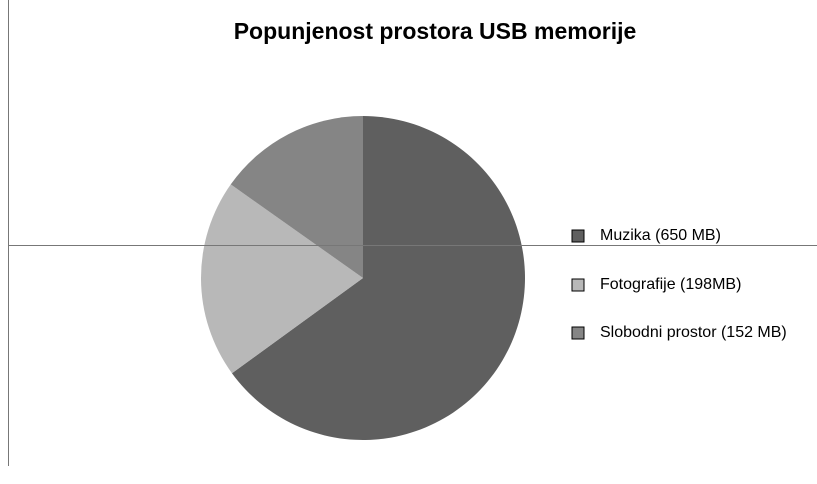 Image resolution: width=817 pixels, height=484 pixels. What do you see at coordinates (660, 235) in the screenshot?
I see `legend-label: Muzika (650 MB)` at bounding box center [660, 235].